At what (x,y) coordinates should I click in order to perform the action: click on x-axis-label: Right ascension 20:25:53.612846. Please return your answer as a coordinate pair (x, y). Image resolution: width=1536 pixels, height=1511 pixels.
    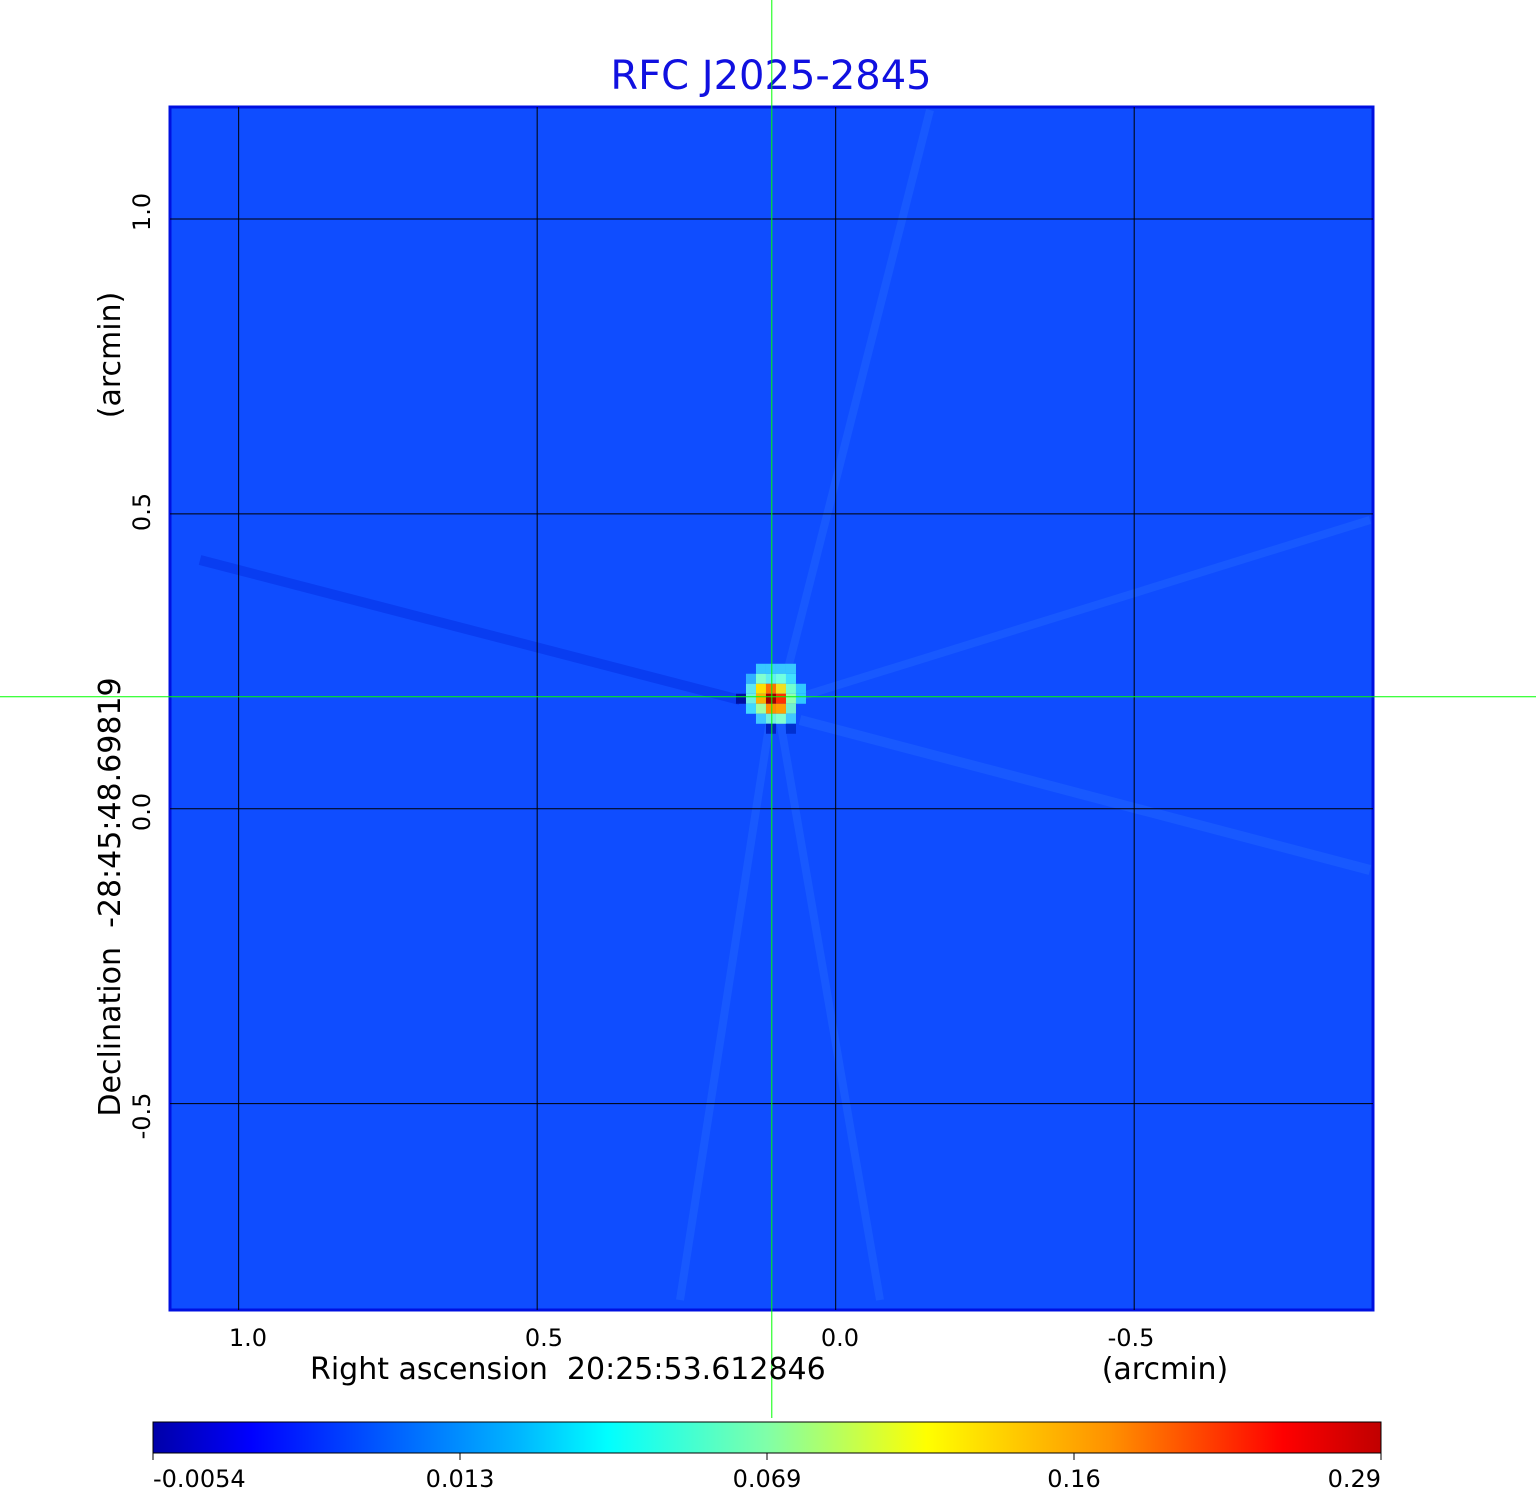
    Looking at the image, I should click on (568, 1369).